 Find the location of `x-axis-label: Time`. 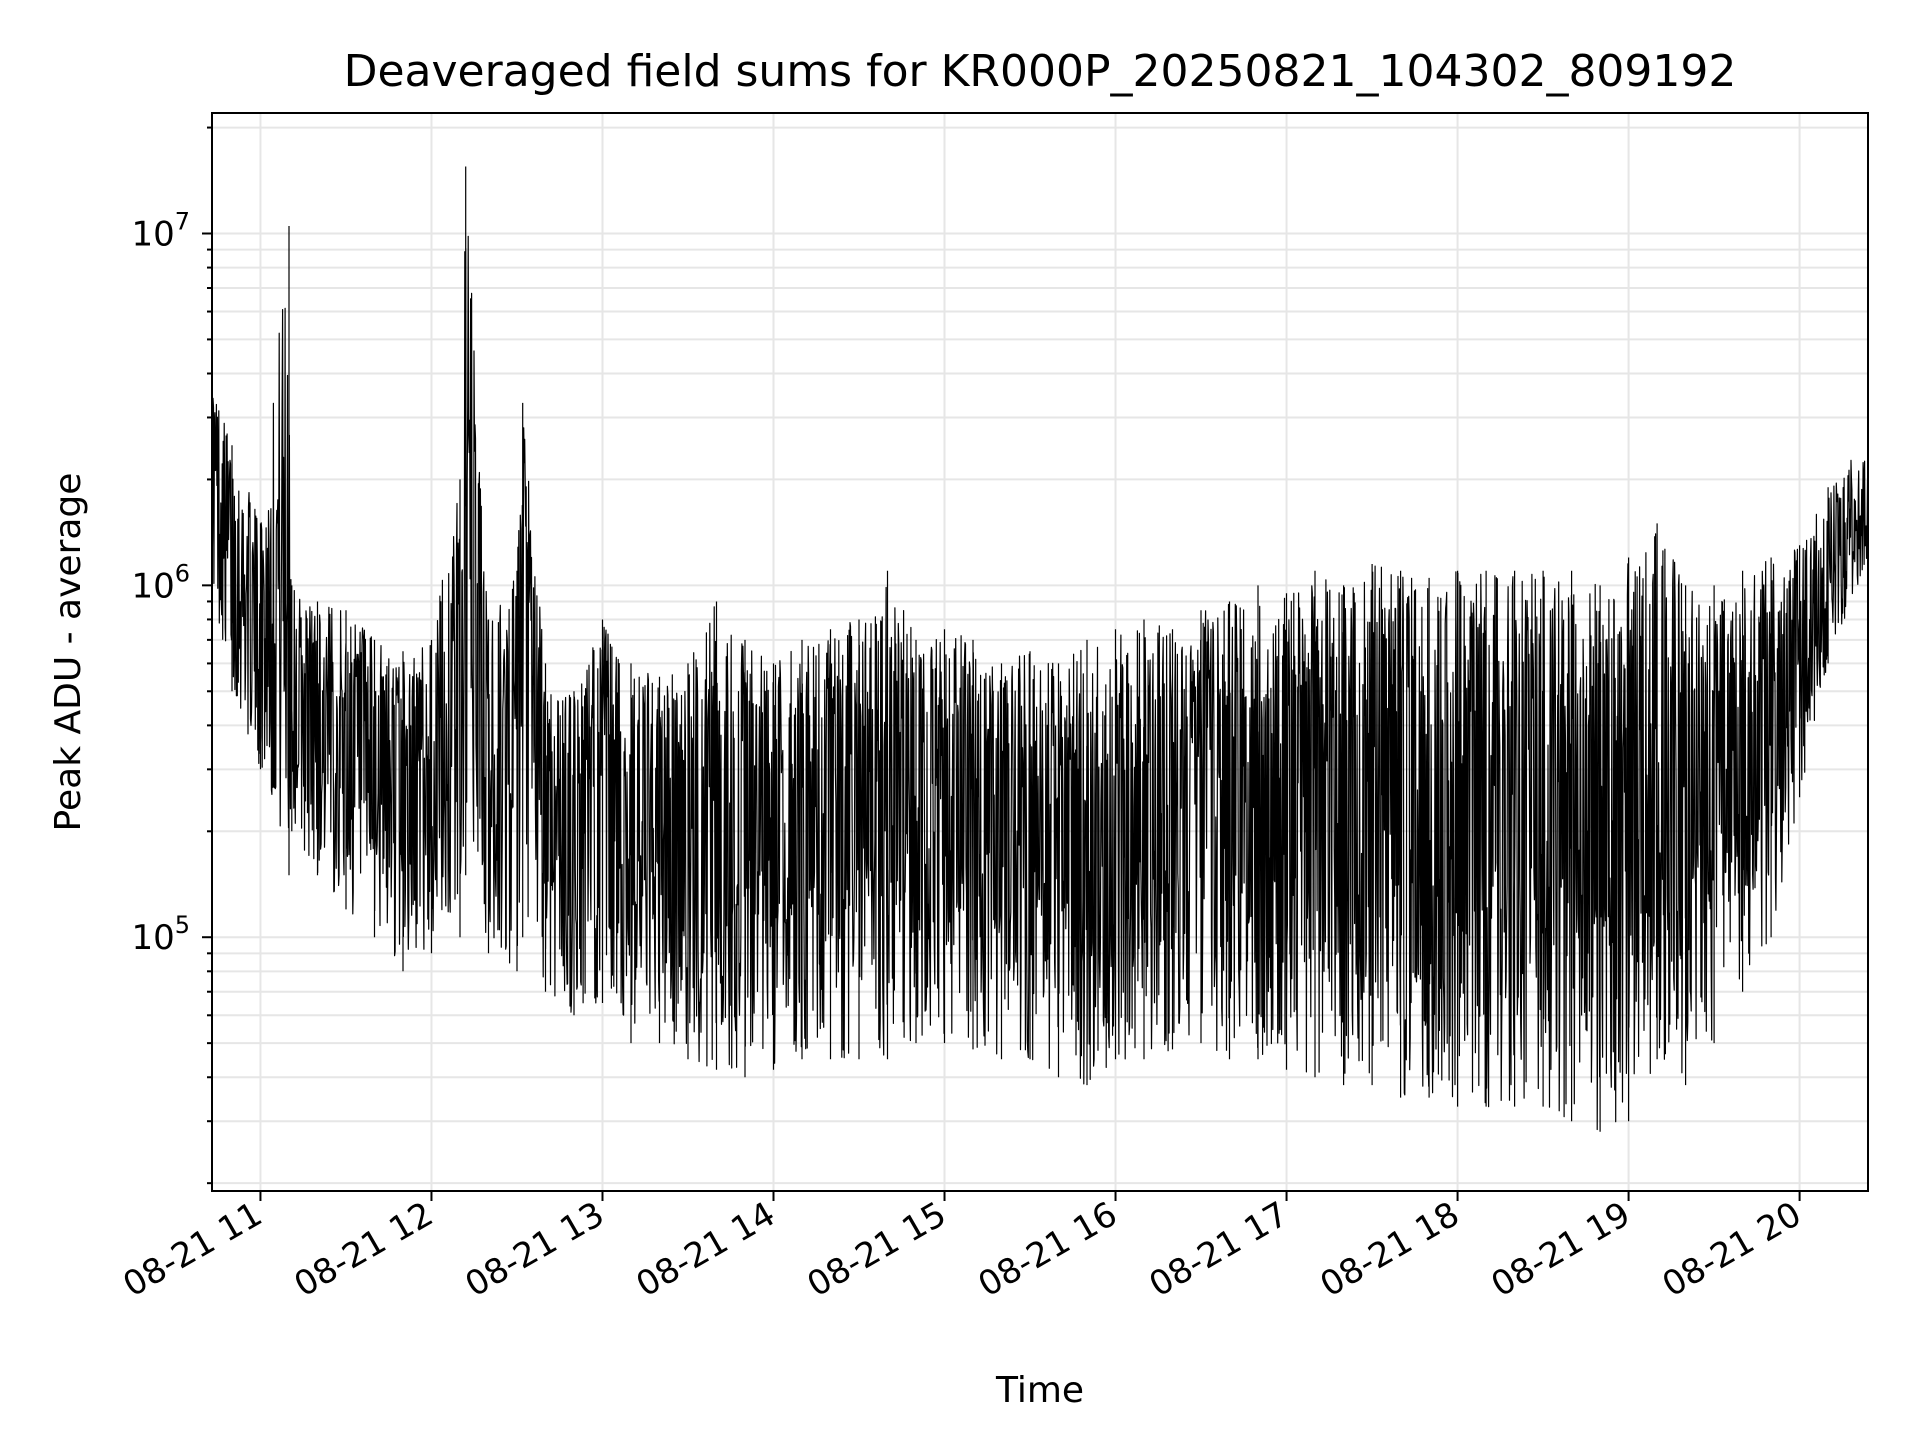

x-axis-label: Time is located at coordinates (1039, 1390).